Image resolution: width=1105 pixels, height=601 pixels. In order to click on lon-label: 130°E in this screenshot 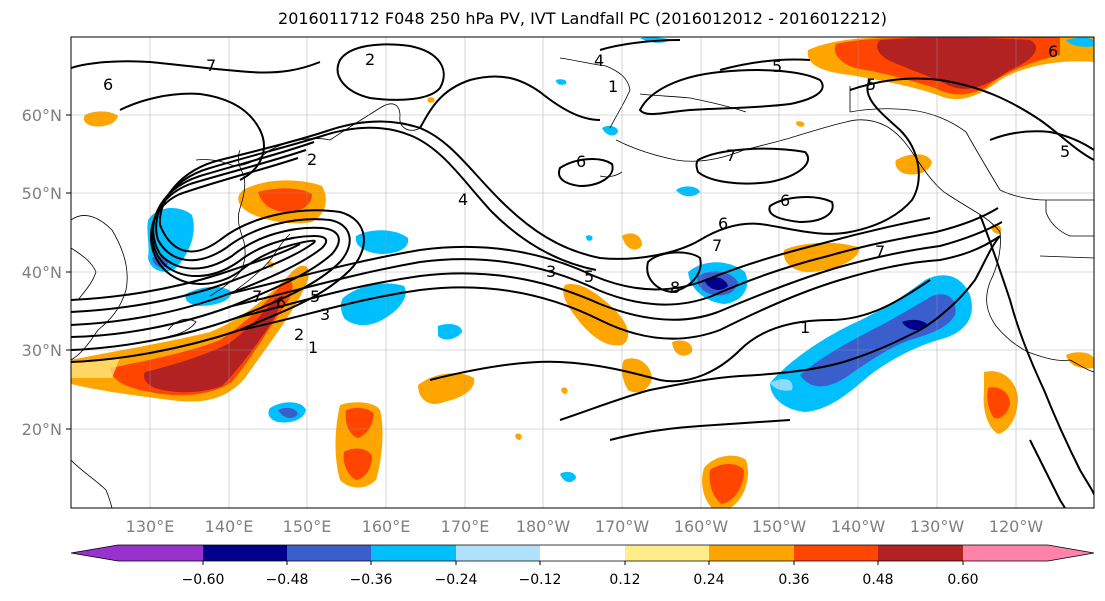, I will do `click(150, 526)`.